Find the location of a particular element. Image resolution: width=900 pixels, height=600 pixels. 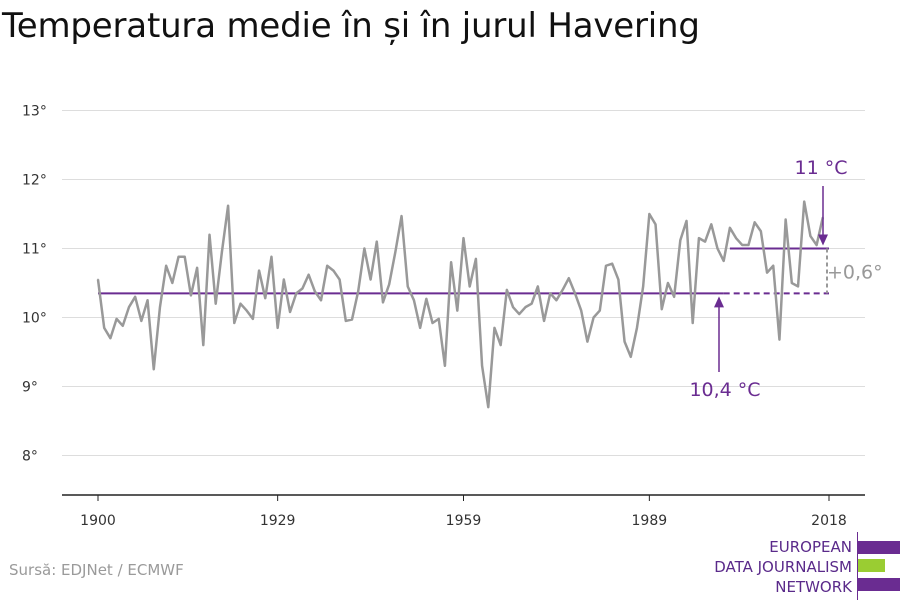

difference-label: +0,6° is located at coordinates (855, 272).